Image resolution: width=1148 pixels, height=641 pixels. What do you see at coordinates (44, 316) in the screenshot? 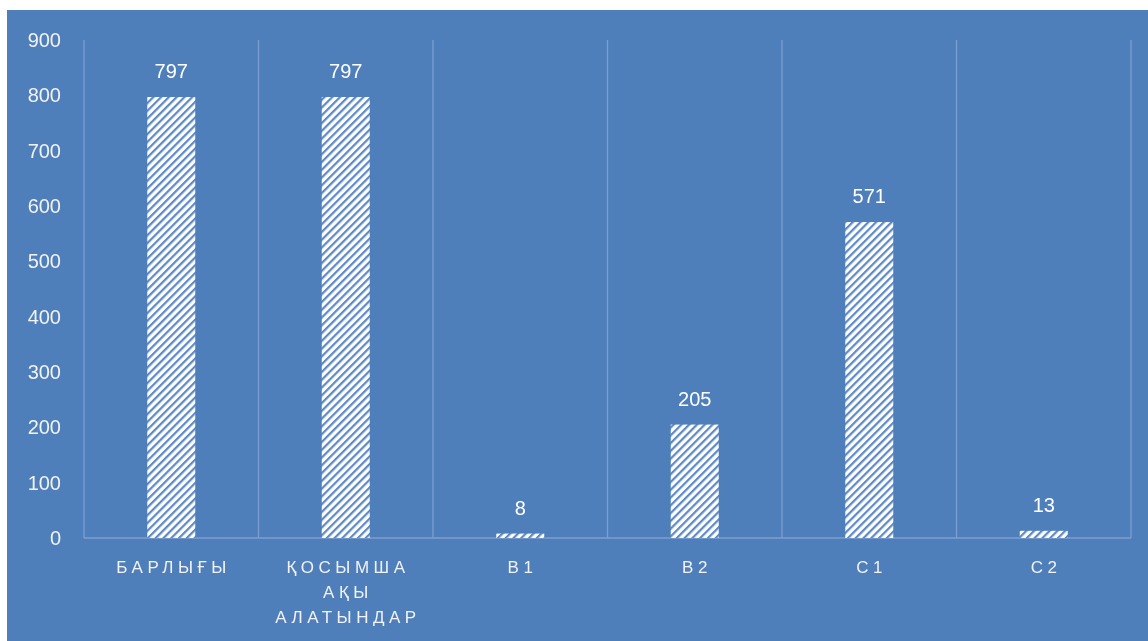
I see `y-tick-label: 400` at bounding box center [44, 316].